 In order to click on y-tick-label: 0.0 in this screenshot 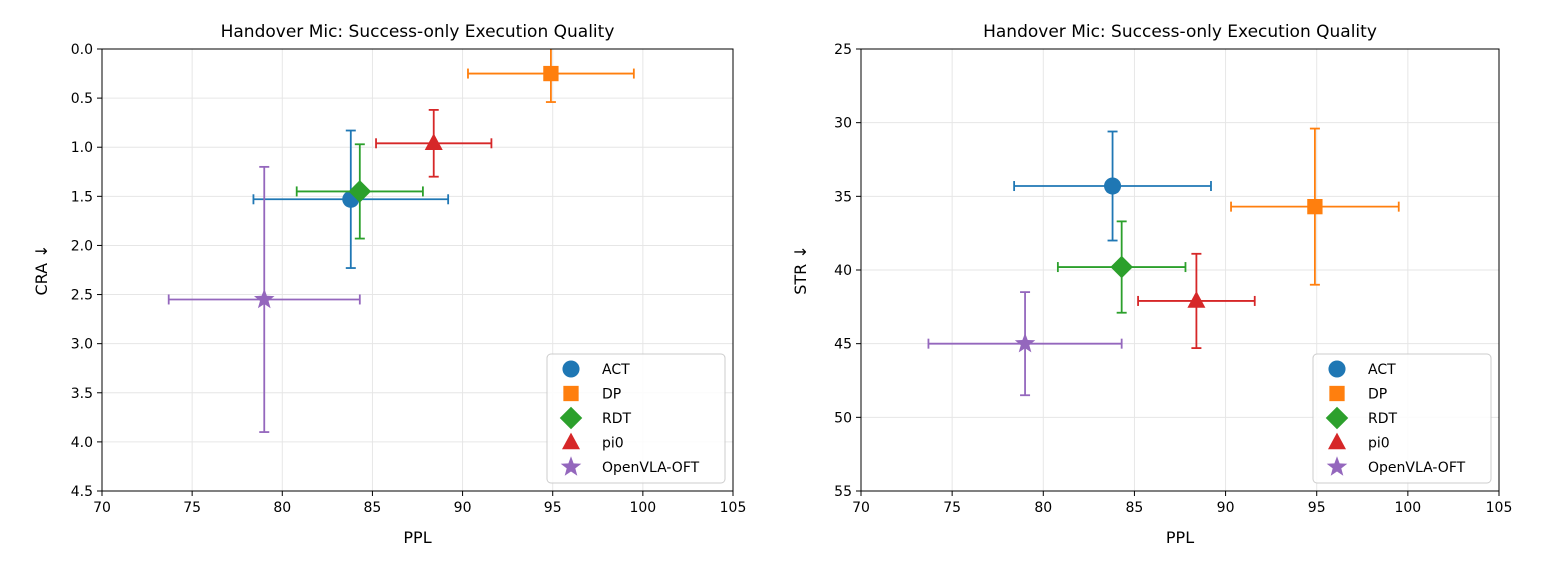, I will do `click(82, 50)`.